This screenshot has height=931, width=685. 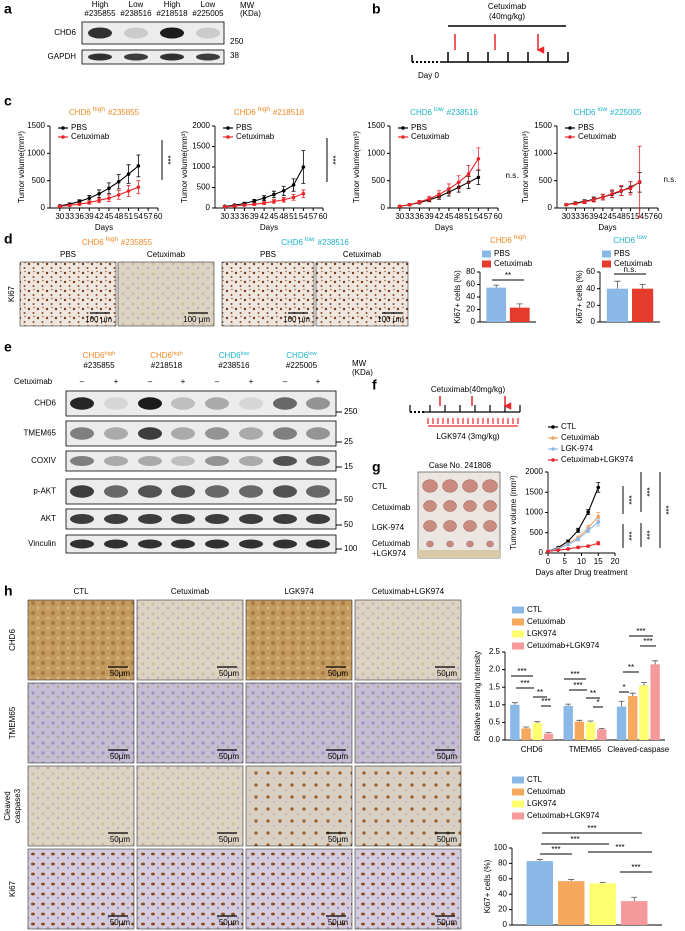 I want to click on mw-label: 100, so click(x=351, y=548).